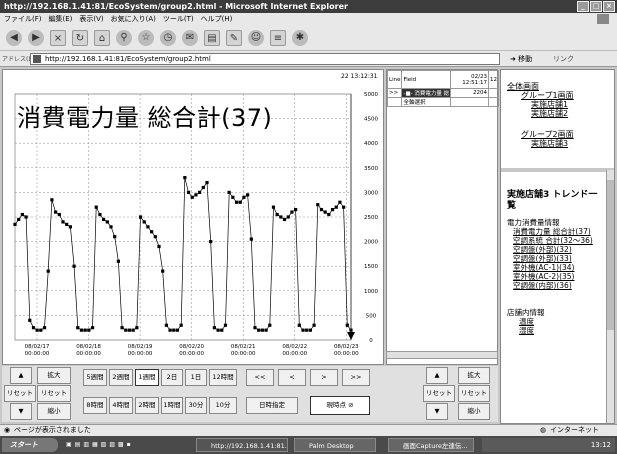 The width and height of the screenshot is (617, 454). What do you see at coordinates (550, 113) in the screenshot?
I see `link-store2: 実施店舗2` at bounding box center [550, 113].